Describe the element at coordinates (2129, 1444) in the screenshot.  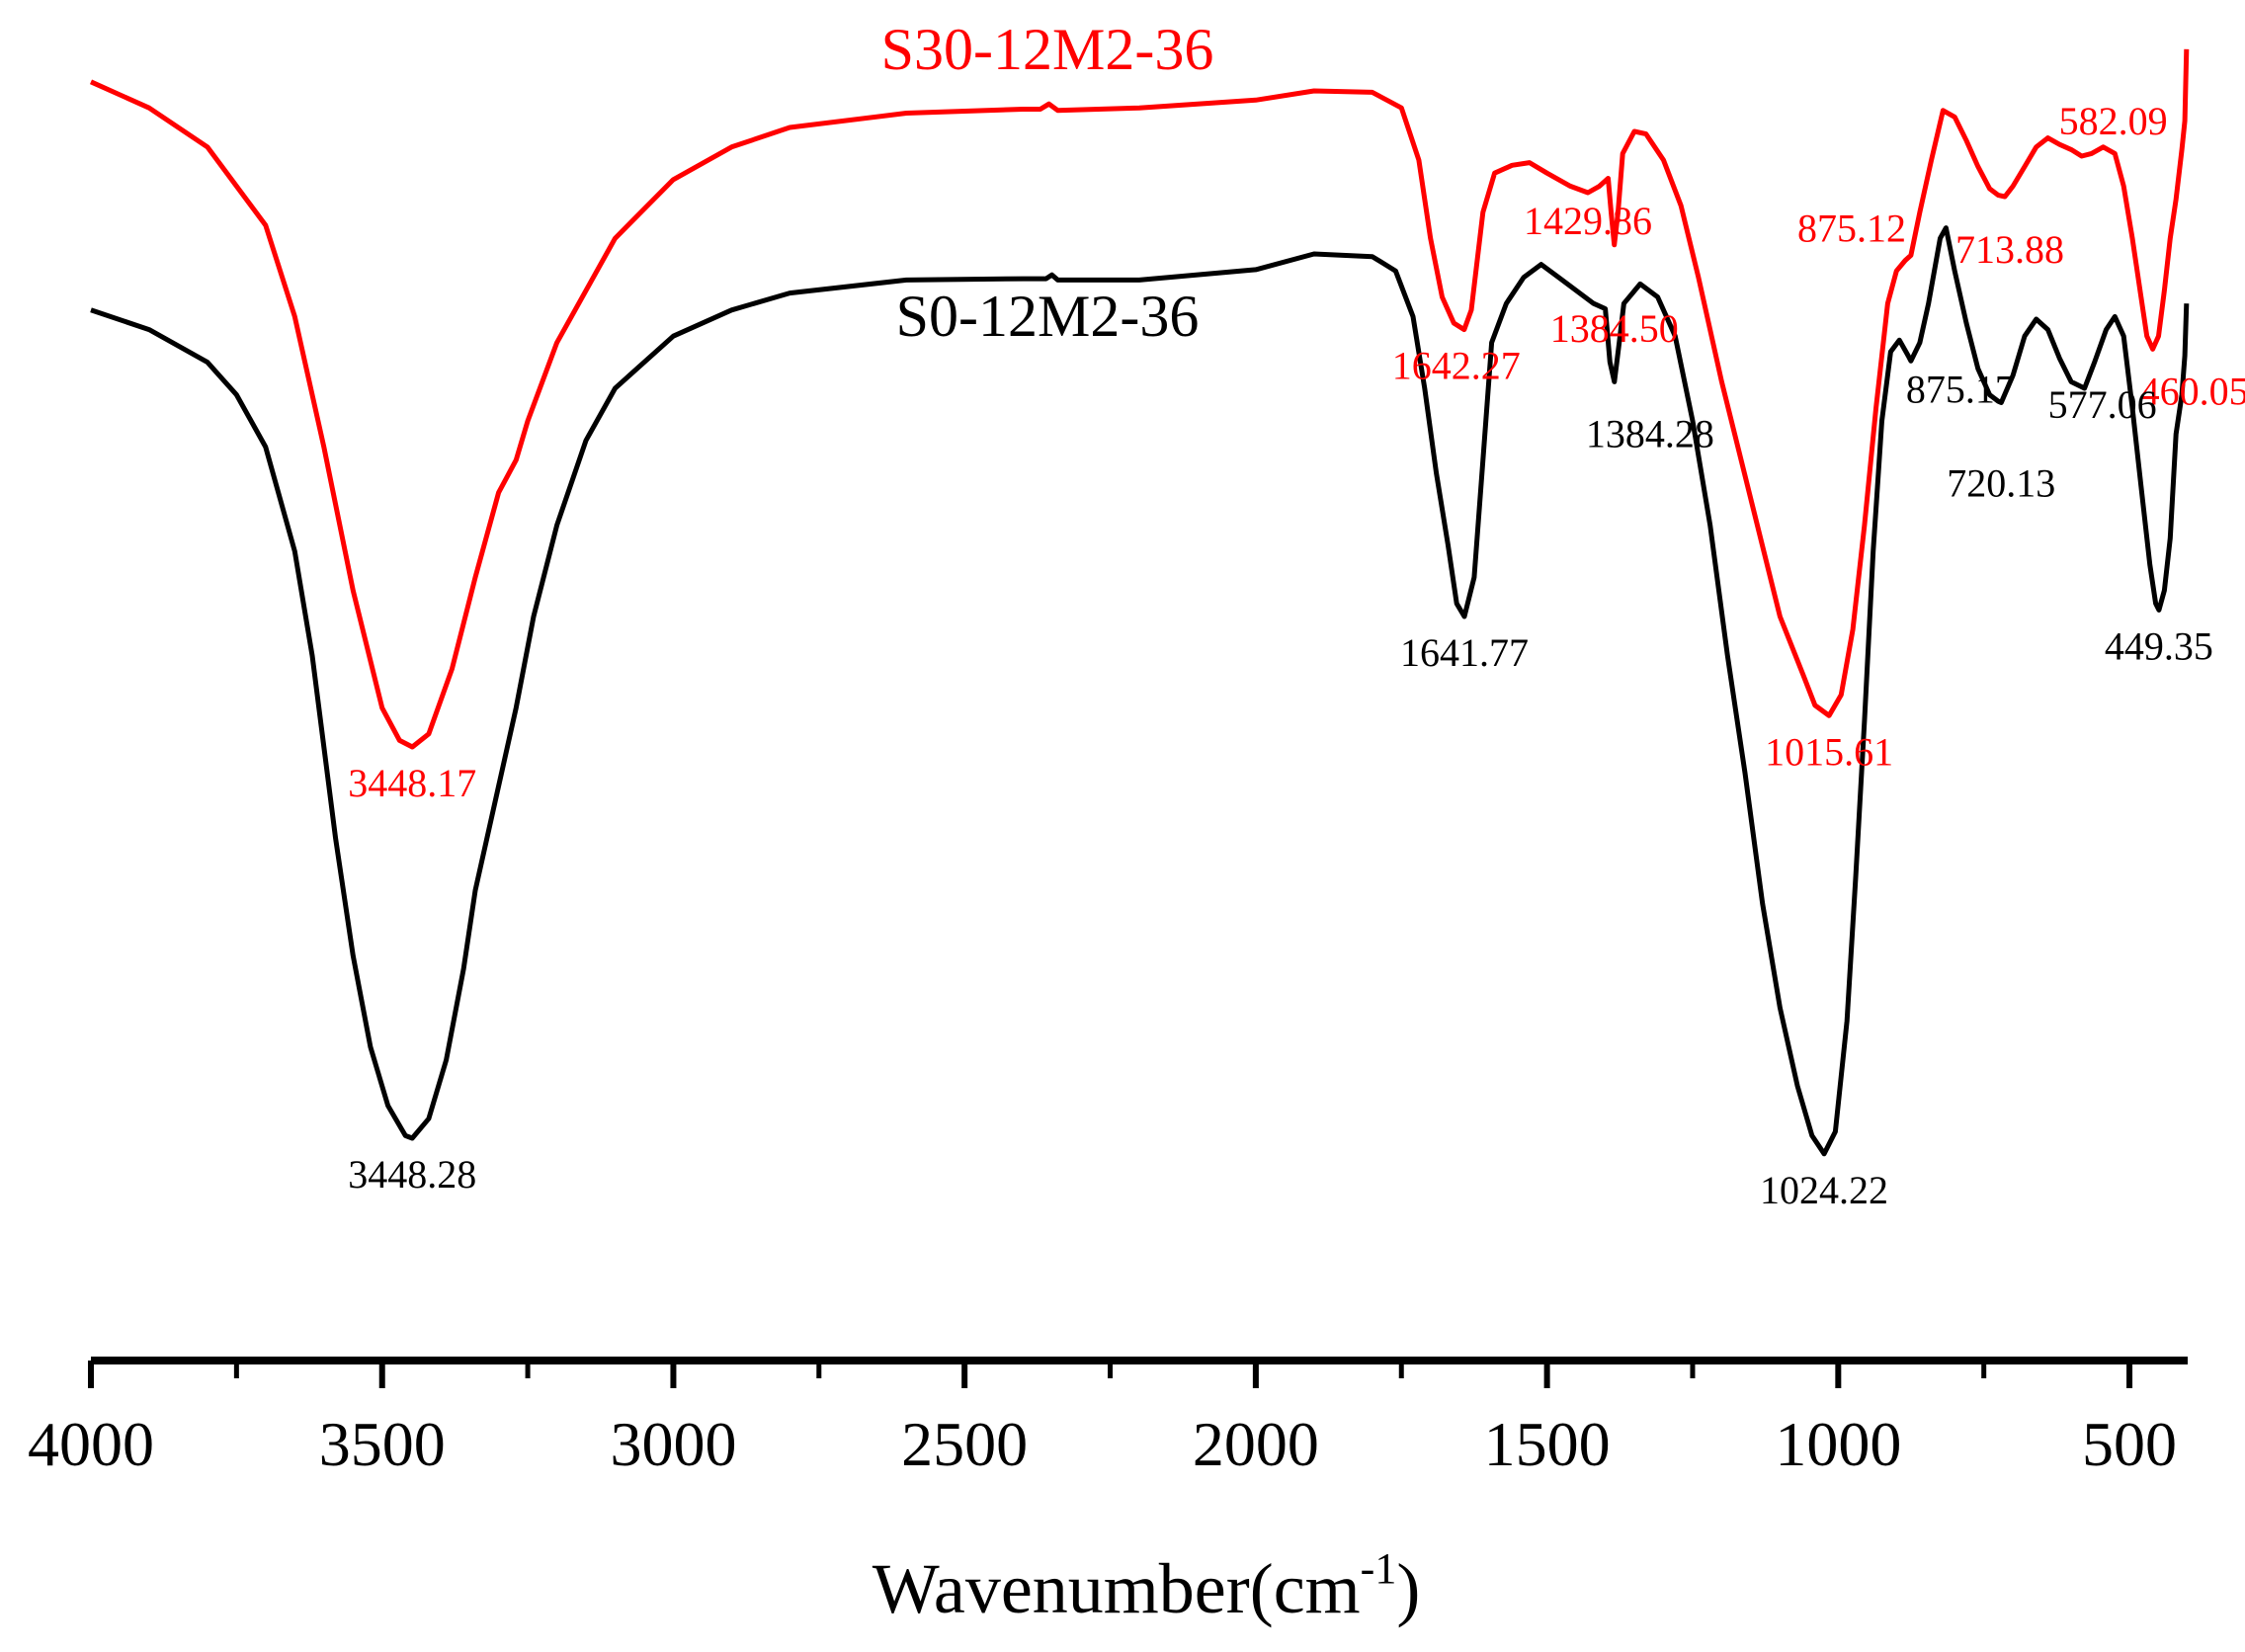
I see `x-tick-label: 500` at that location.